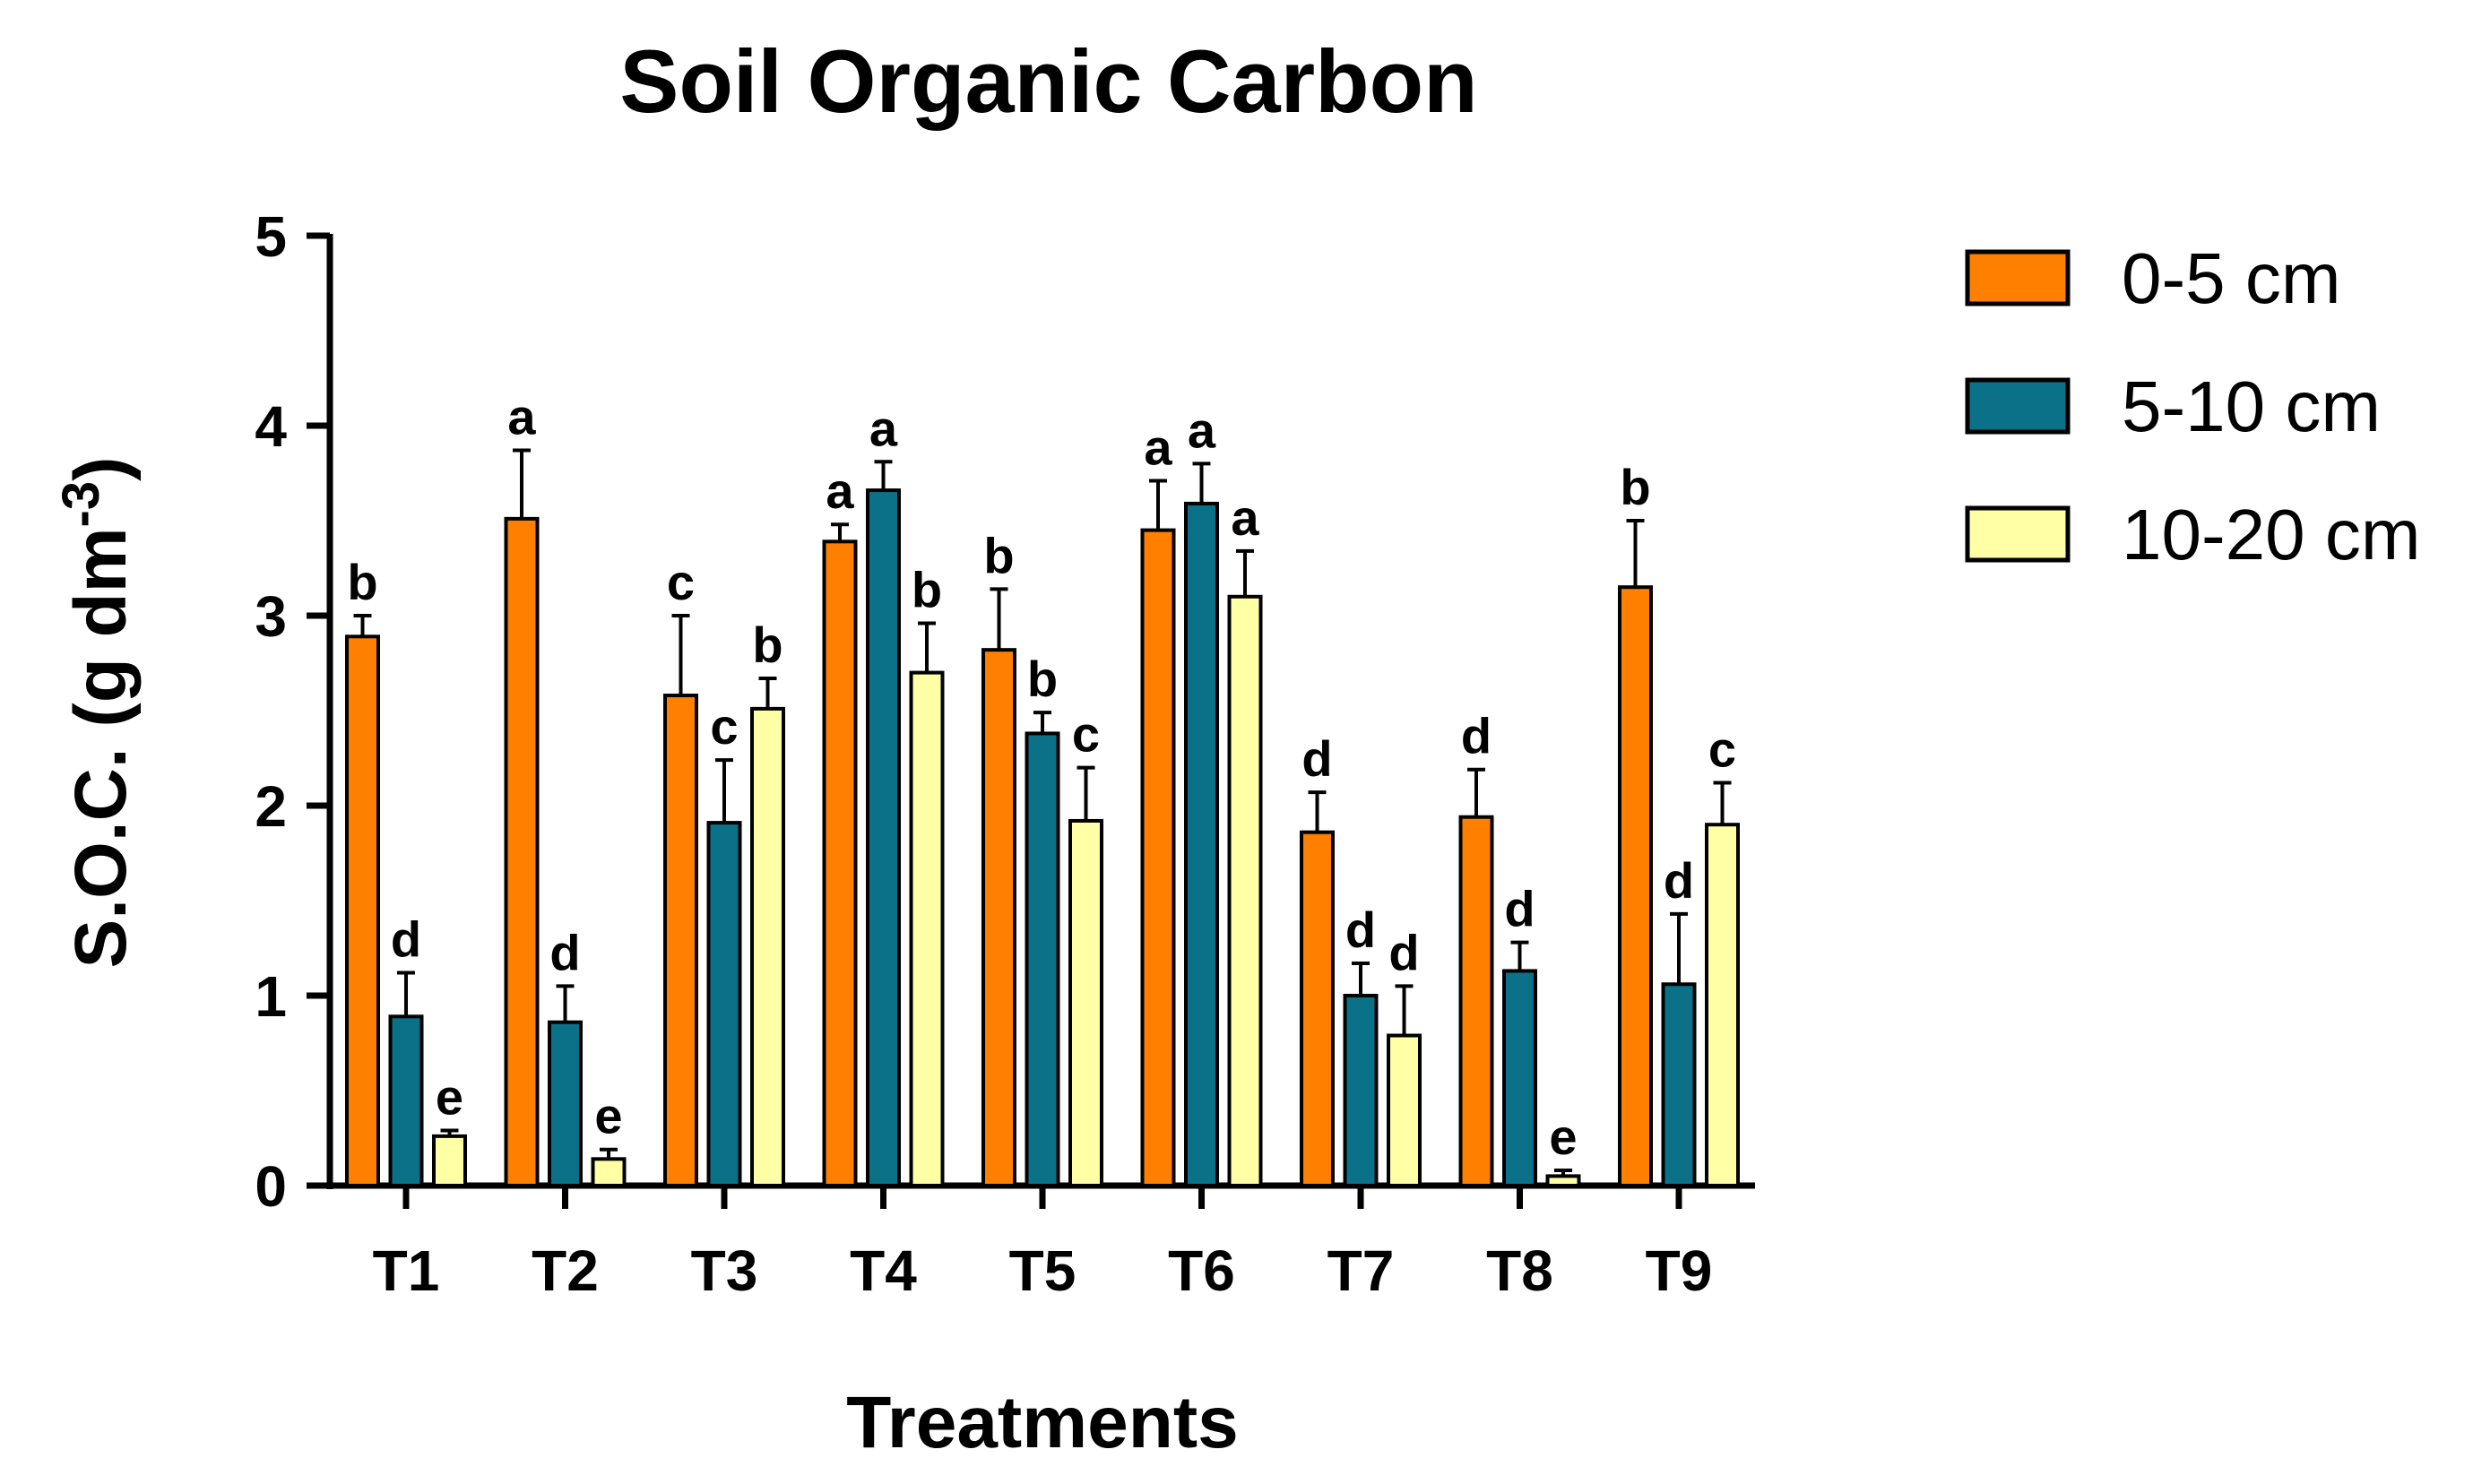 The width and height of the screenshot is (2473, 1484). What do you see at coordinates (271, 996) in the screenshot?
I see `y-tick-label: 1` at bounding box center [271, 996].